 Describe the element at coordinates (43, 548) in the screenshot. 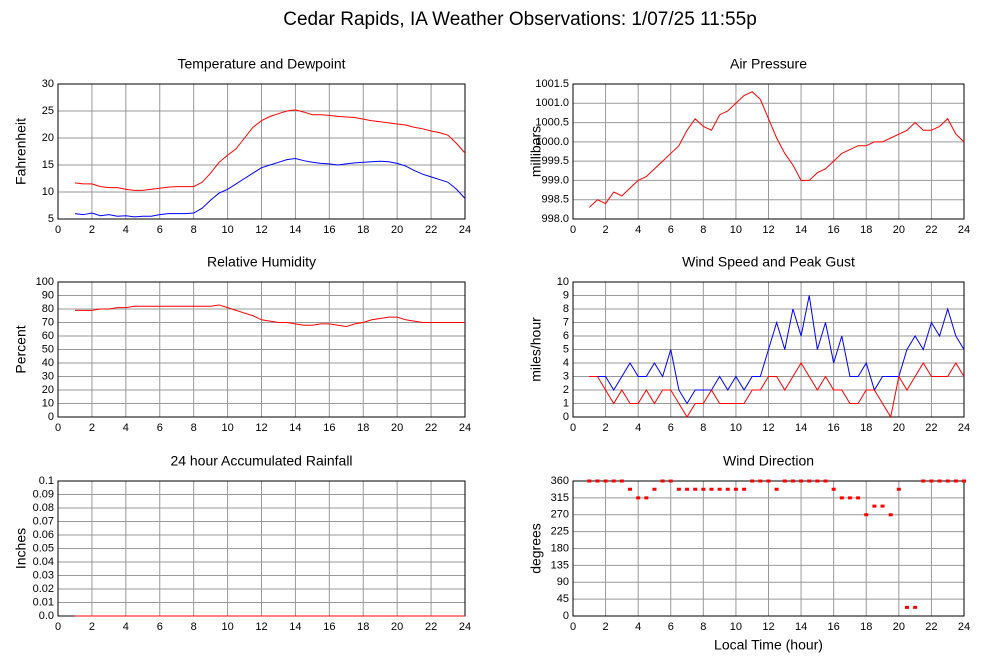

I see `y-tick-label: 0.05` at that location.